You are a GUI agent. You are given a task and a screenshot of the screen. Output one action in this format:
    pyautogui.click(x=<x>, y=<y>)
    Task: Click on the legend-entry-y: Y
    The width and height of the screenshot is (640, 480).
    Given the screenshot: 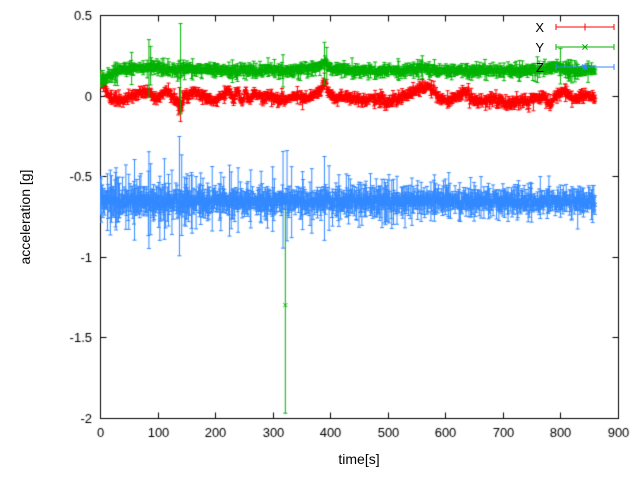 What is the action you would take?
    pyautogui.click(x=575, y=47)
    